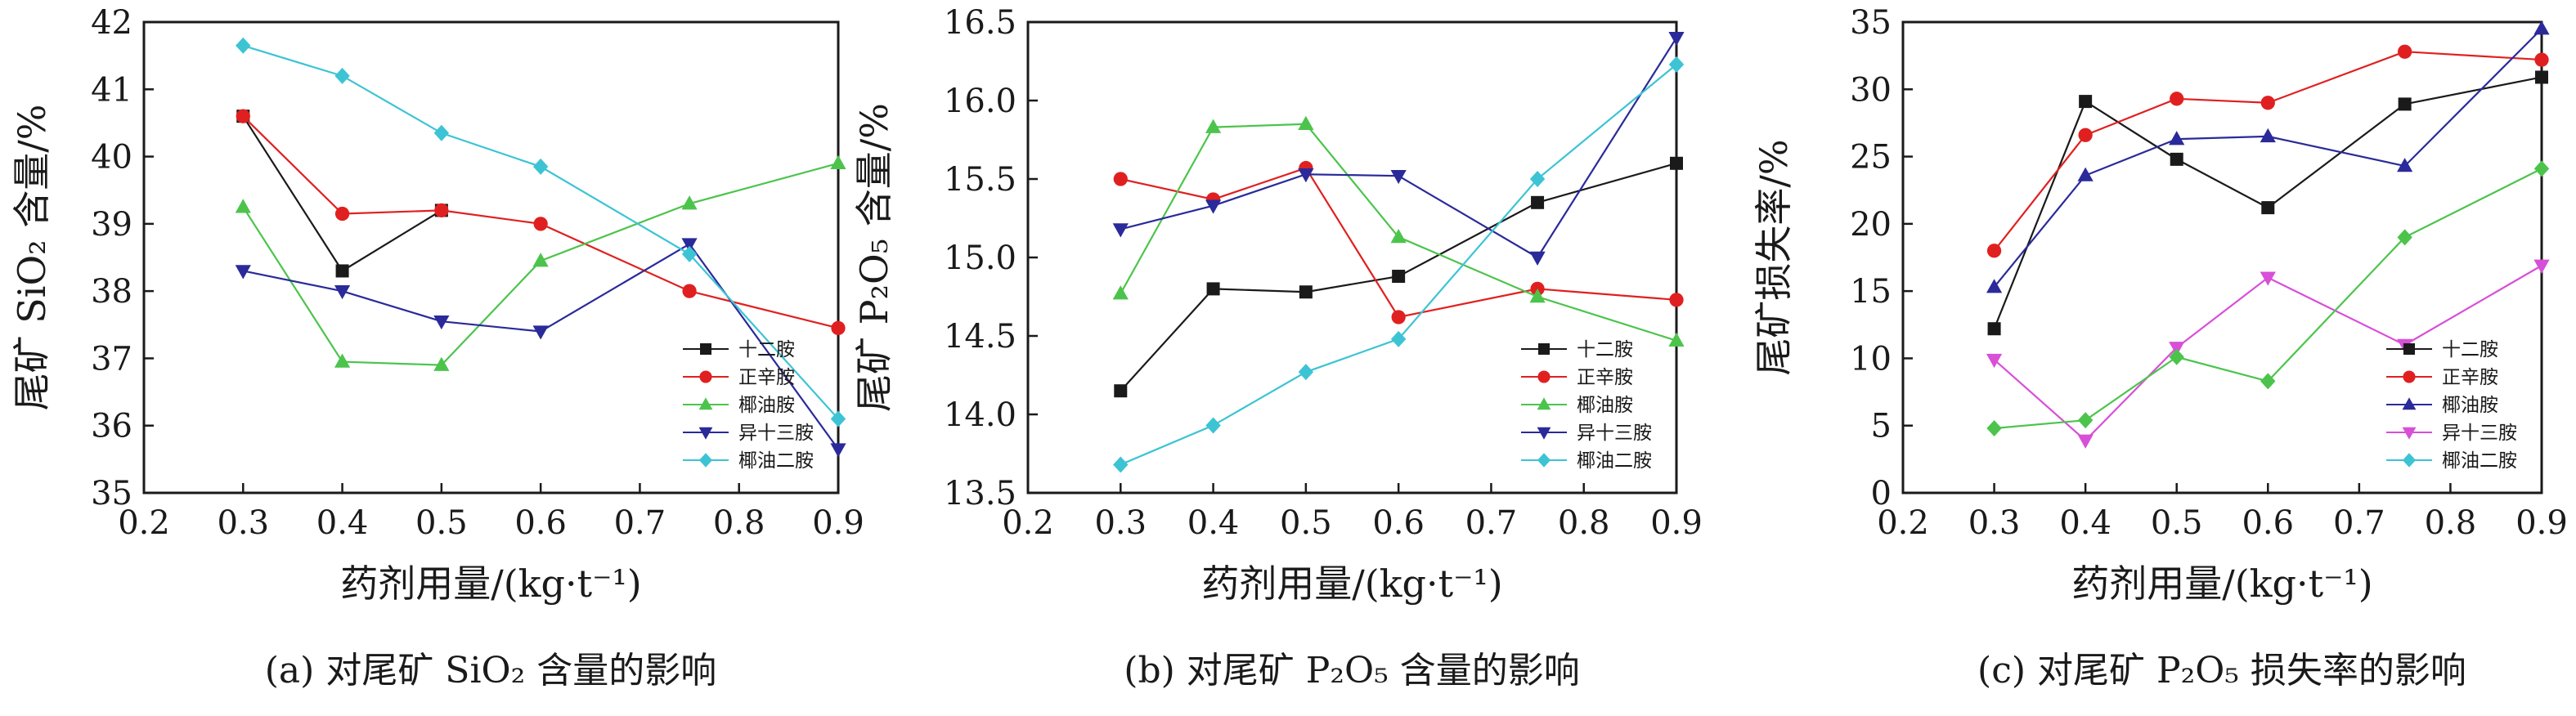 Image resolution: width=2576 pixels, height=716 pixels. I want to click on y-tick-label: 16.5, so click(980, 23).